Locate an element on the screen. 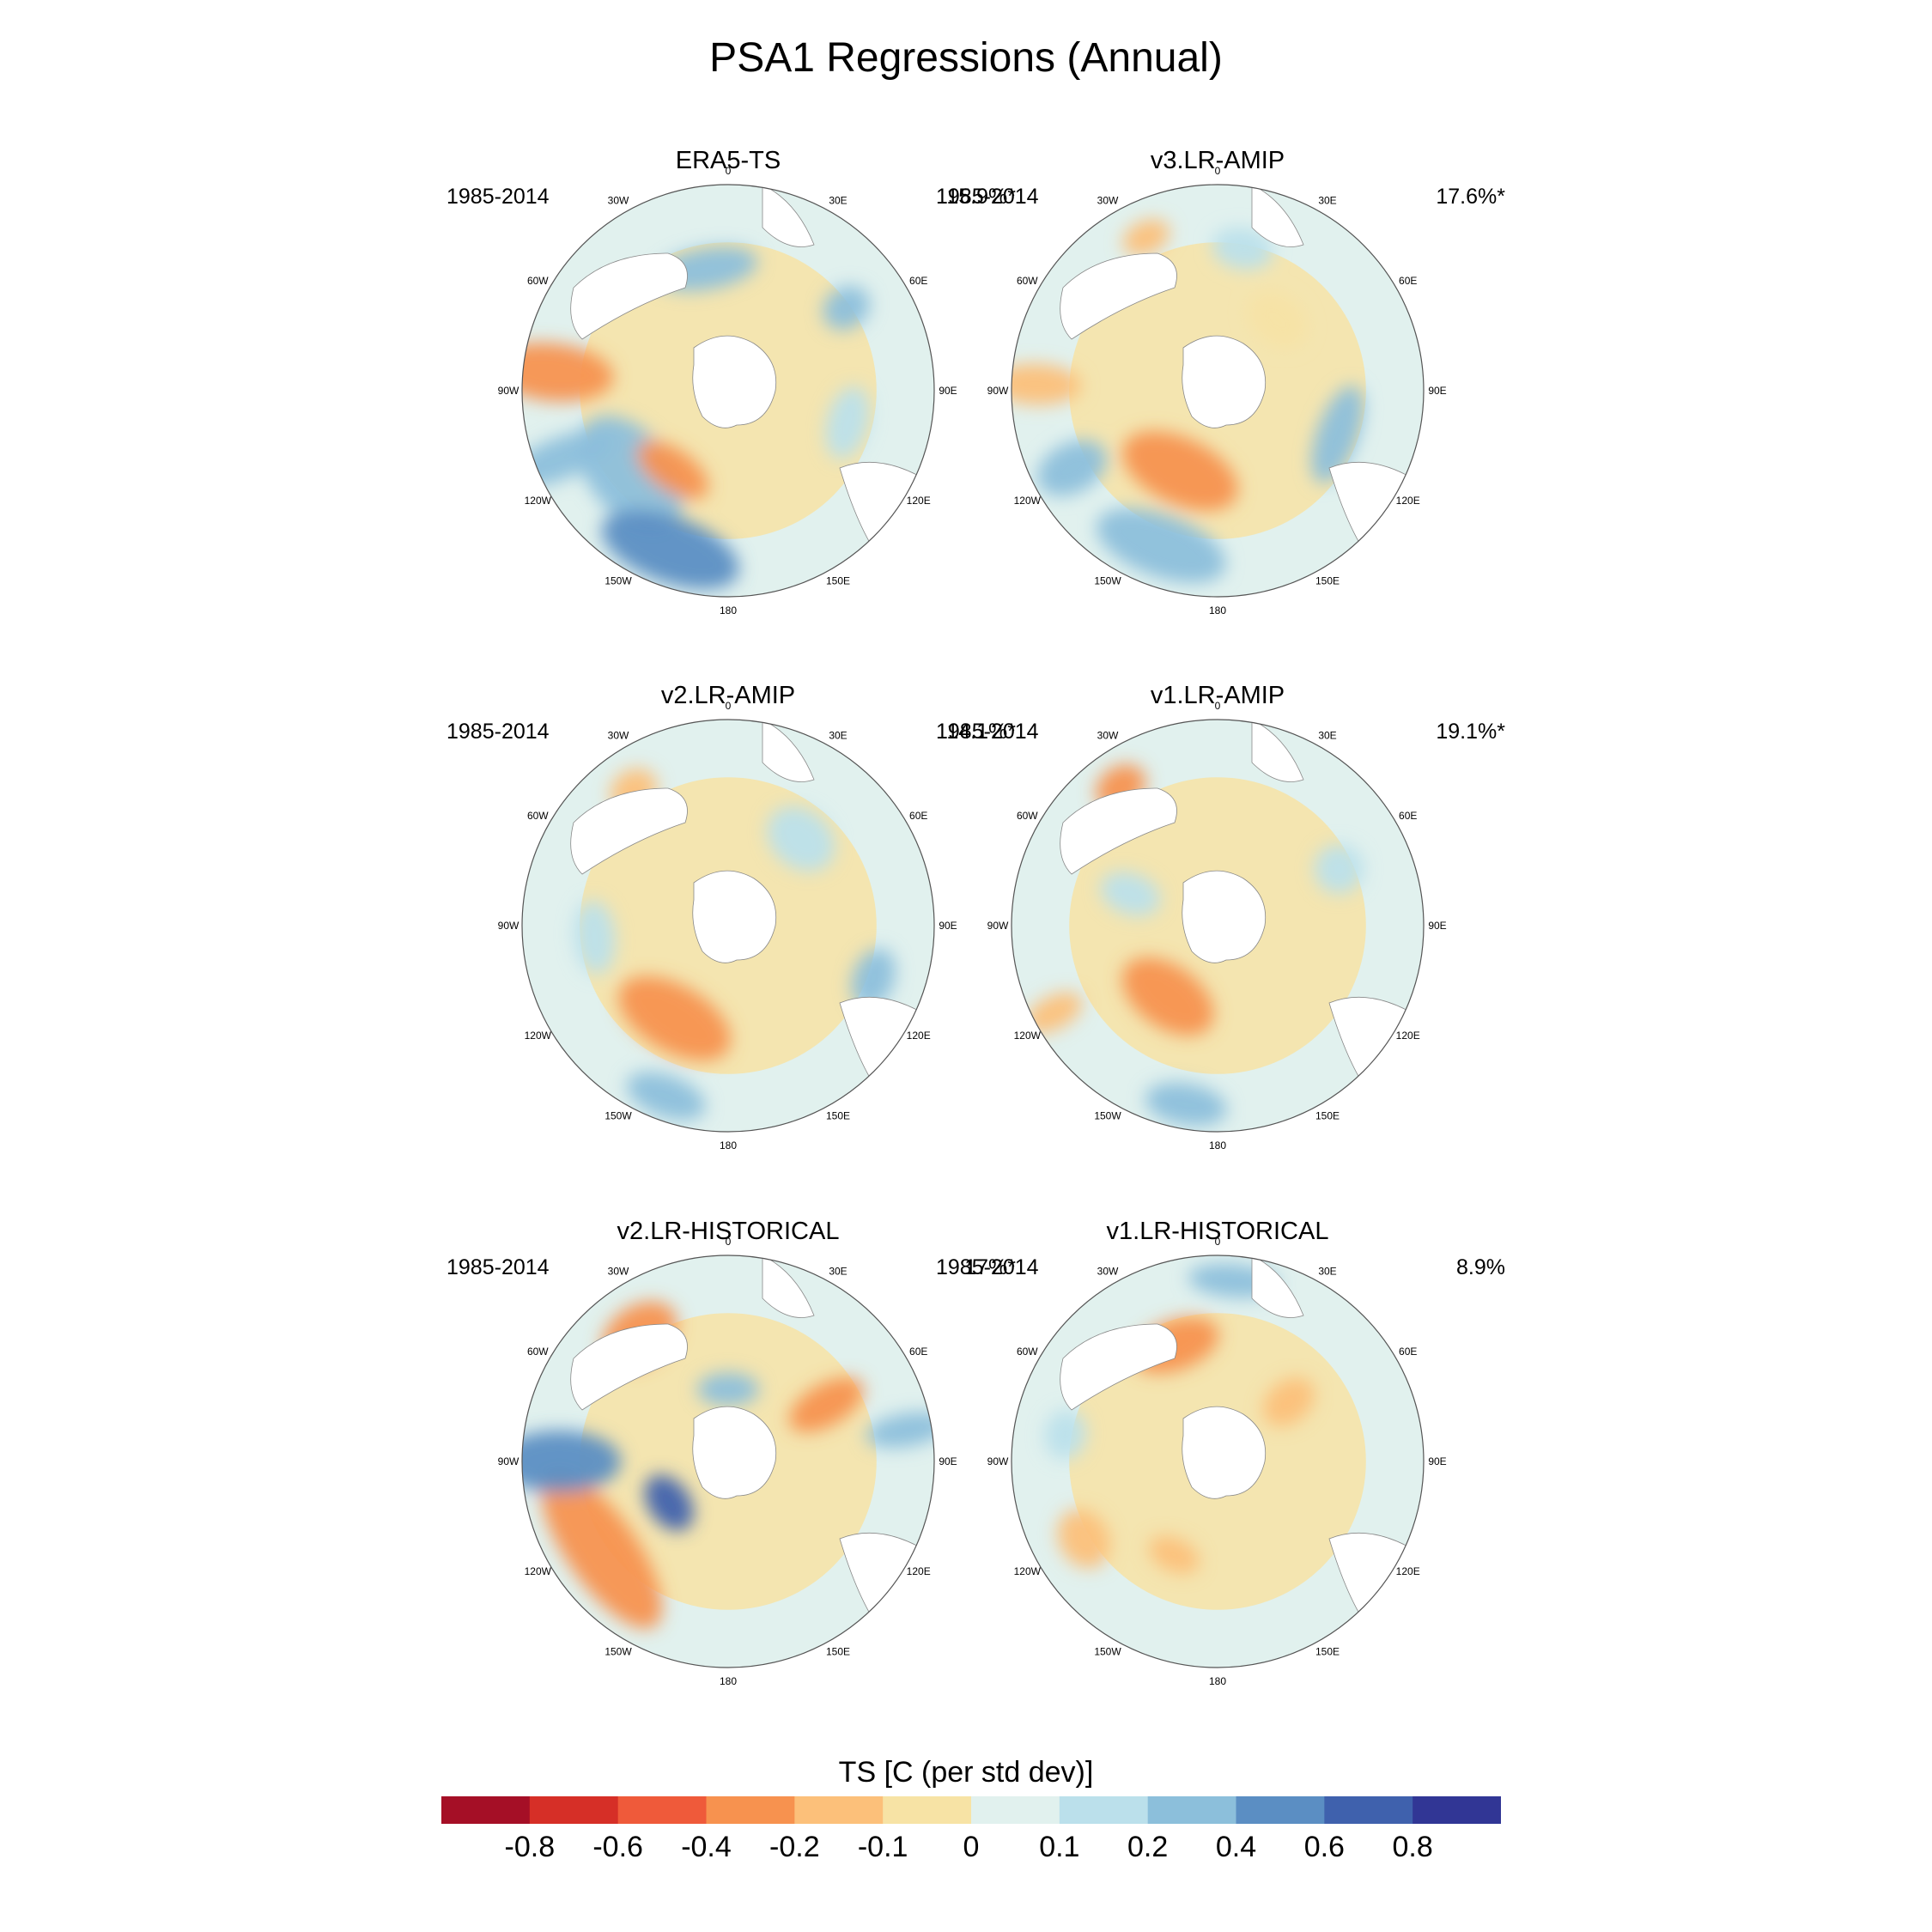  panel-title: v2.LR-AMIP is located at coordinates (728, 695).